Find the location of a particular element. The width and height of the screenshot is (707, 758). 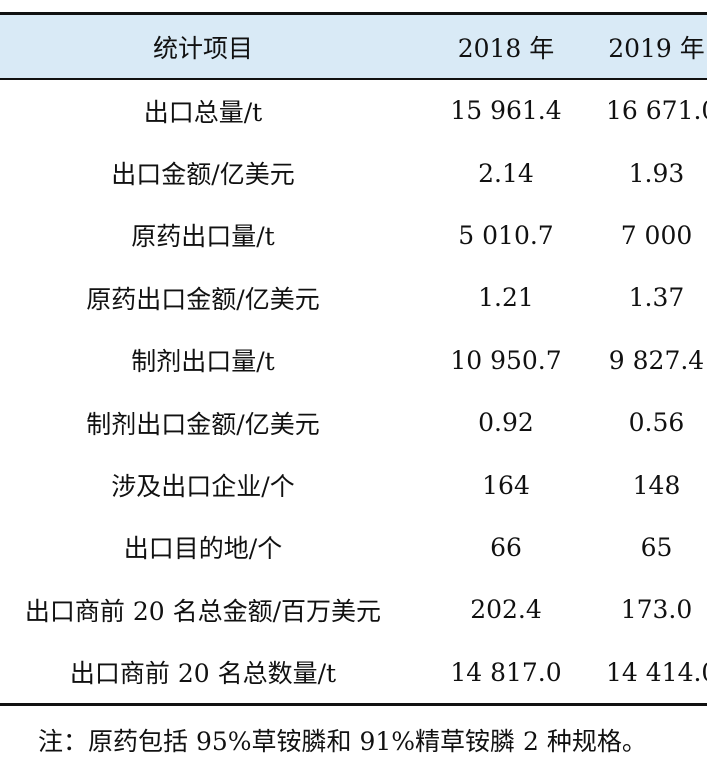

row-label: 出口目的地/个 is located at coordinates (203, 549).